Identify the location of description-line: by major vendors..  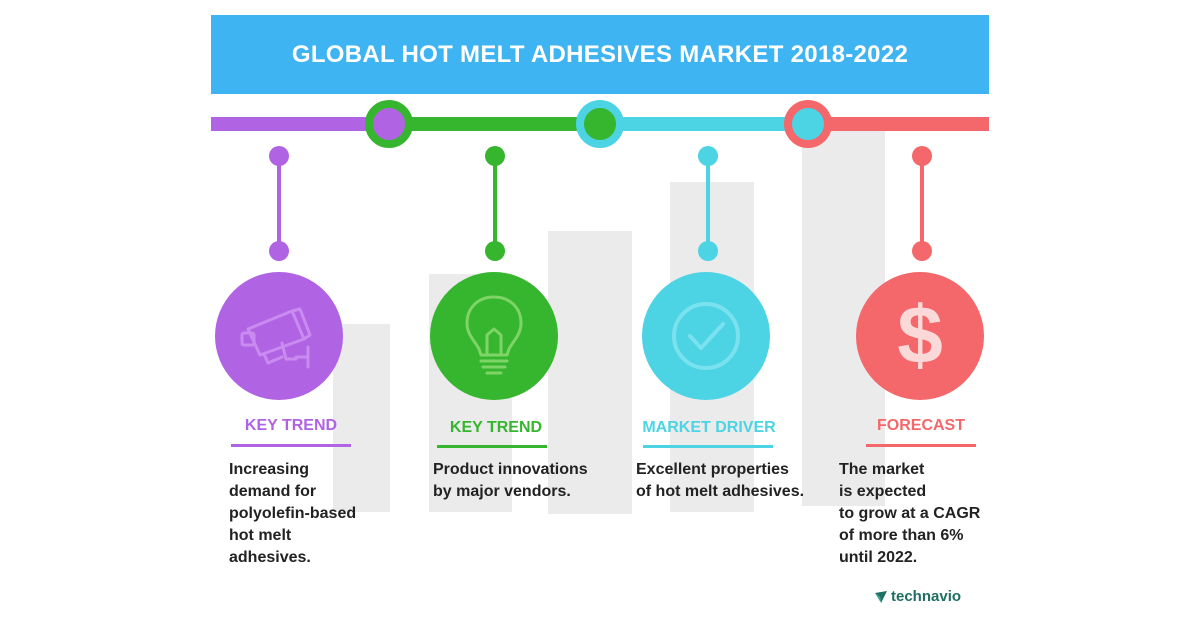
(502, 491).